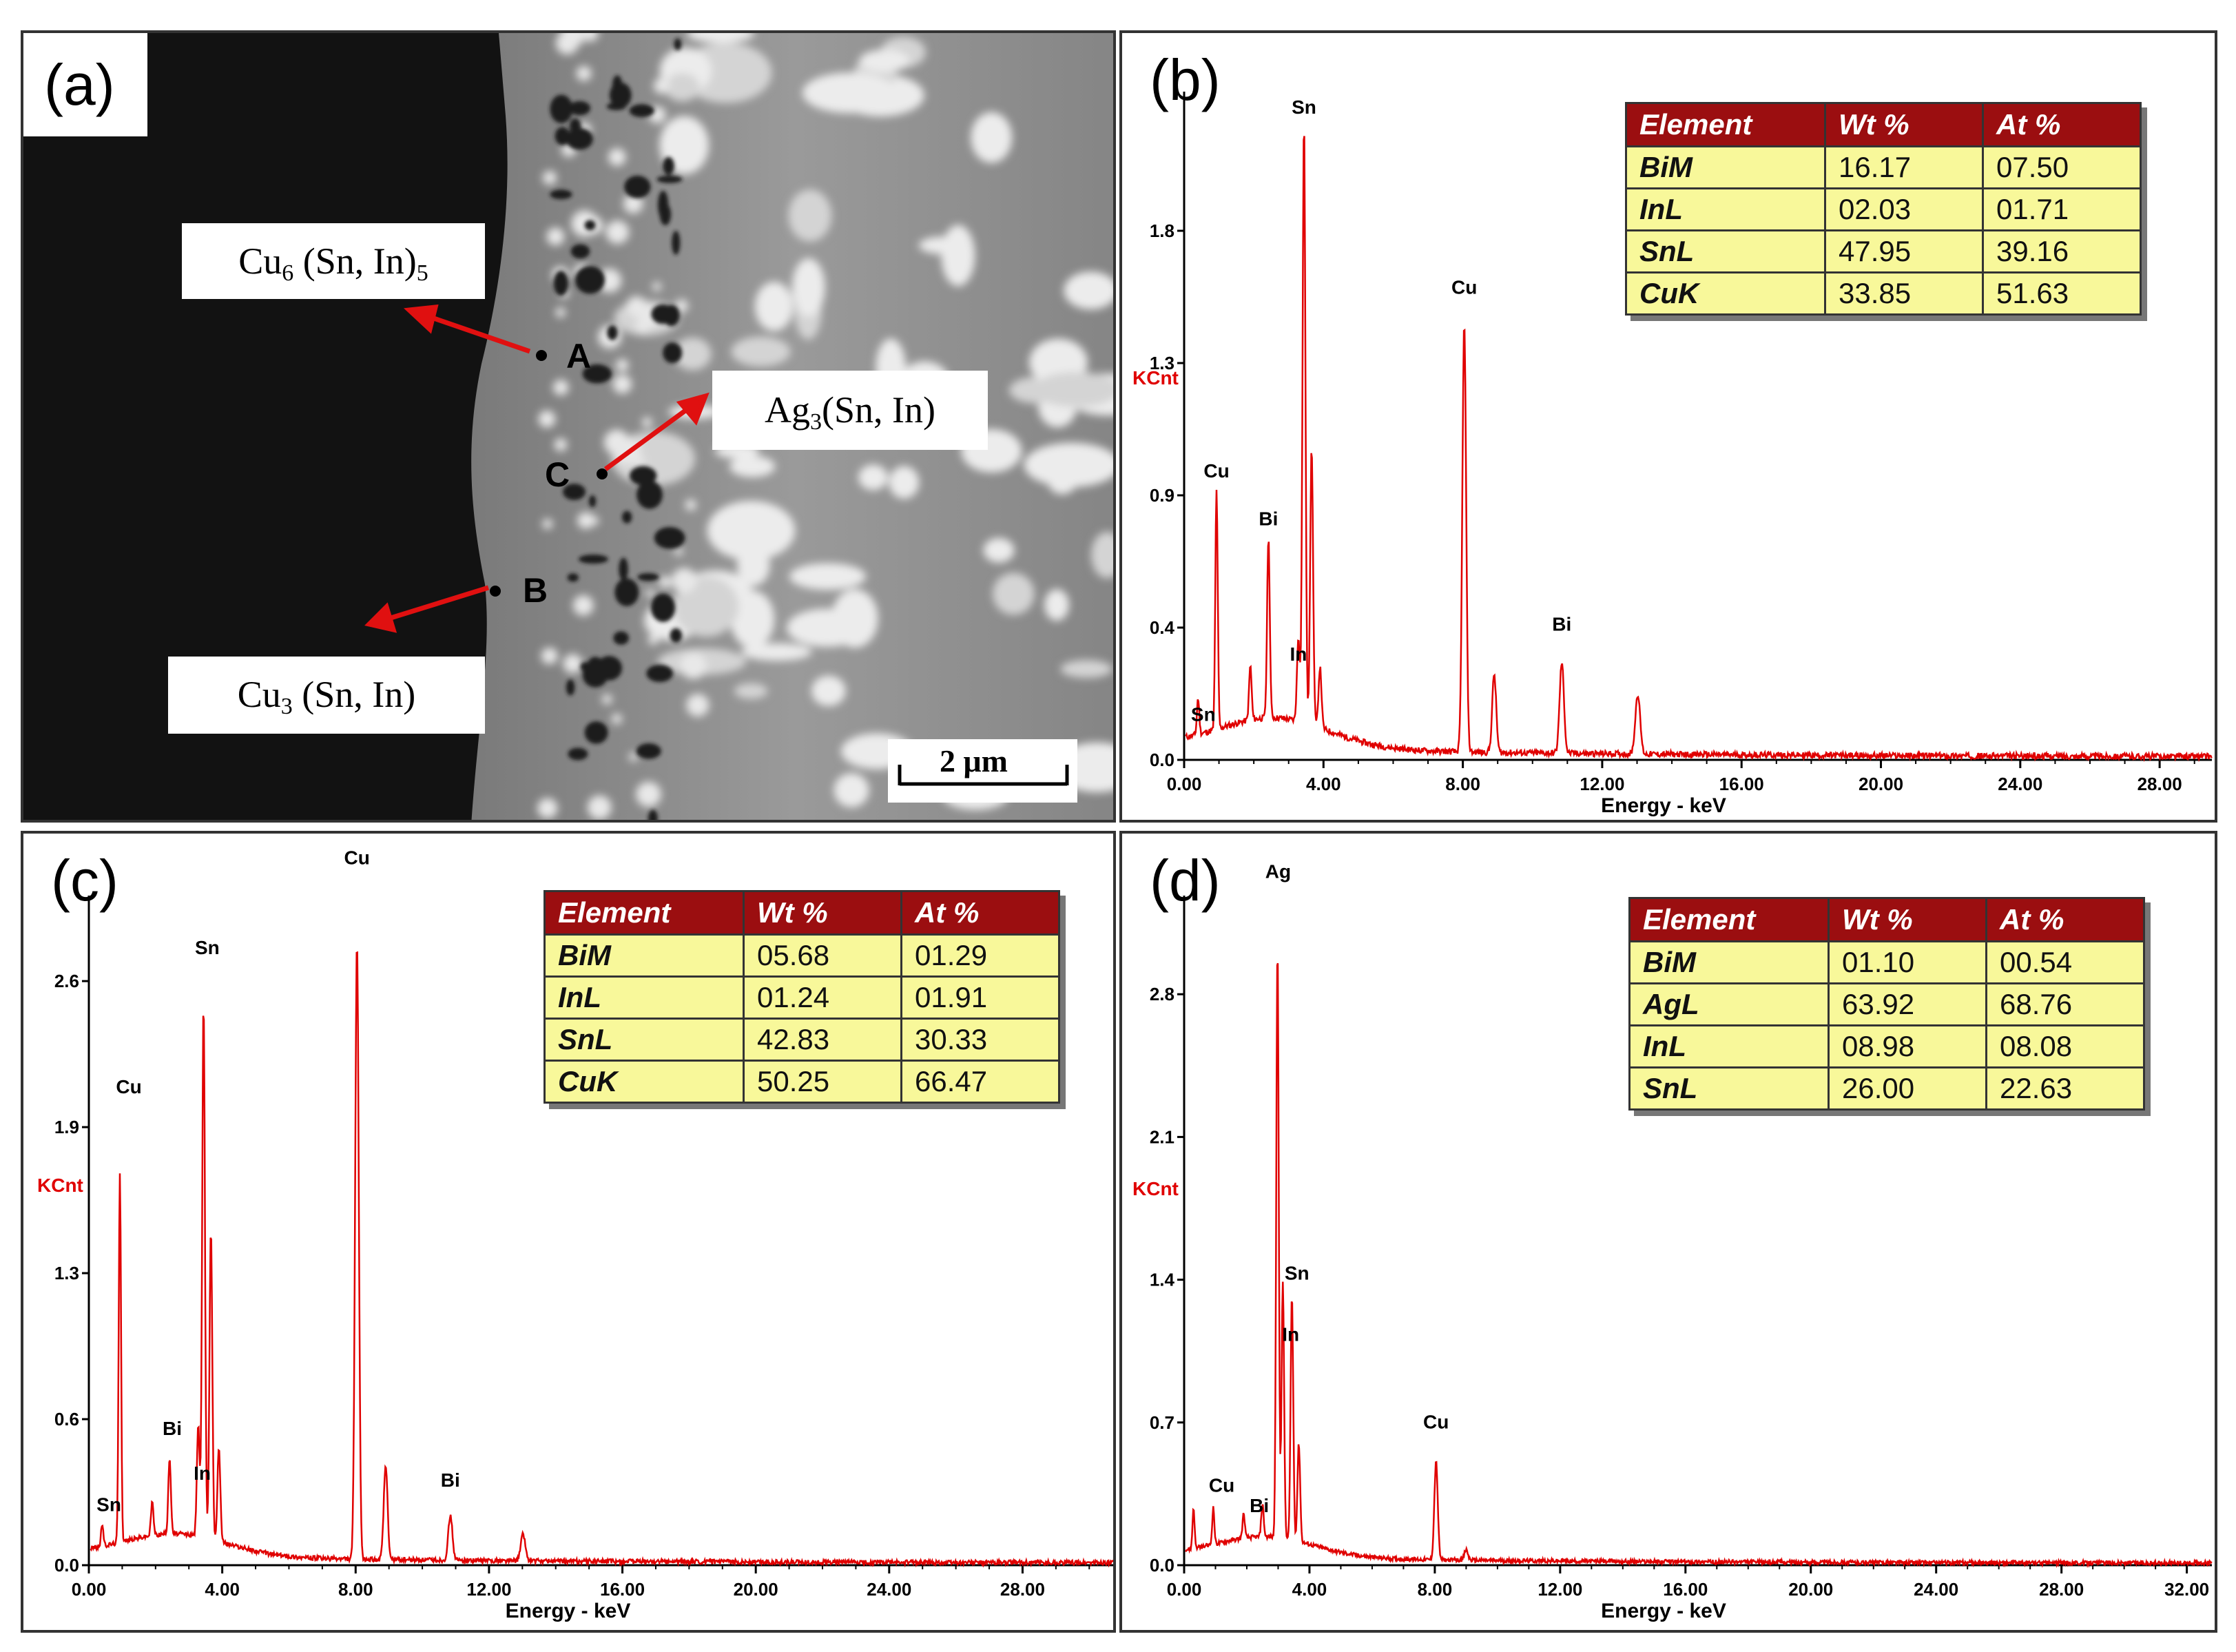  Describe the element at coordinates (535, 590) in the screenshot. I see `point-b-label: B` at that location.